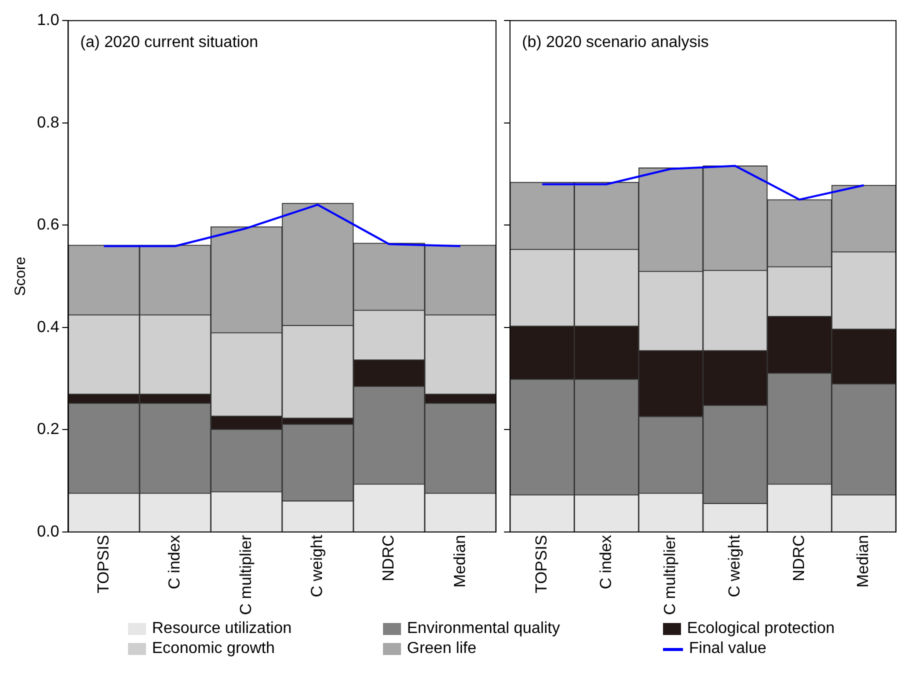 The image size is (918, 685). I want to click on legend-label: Environmental quality, so click(483, 629).